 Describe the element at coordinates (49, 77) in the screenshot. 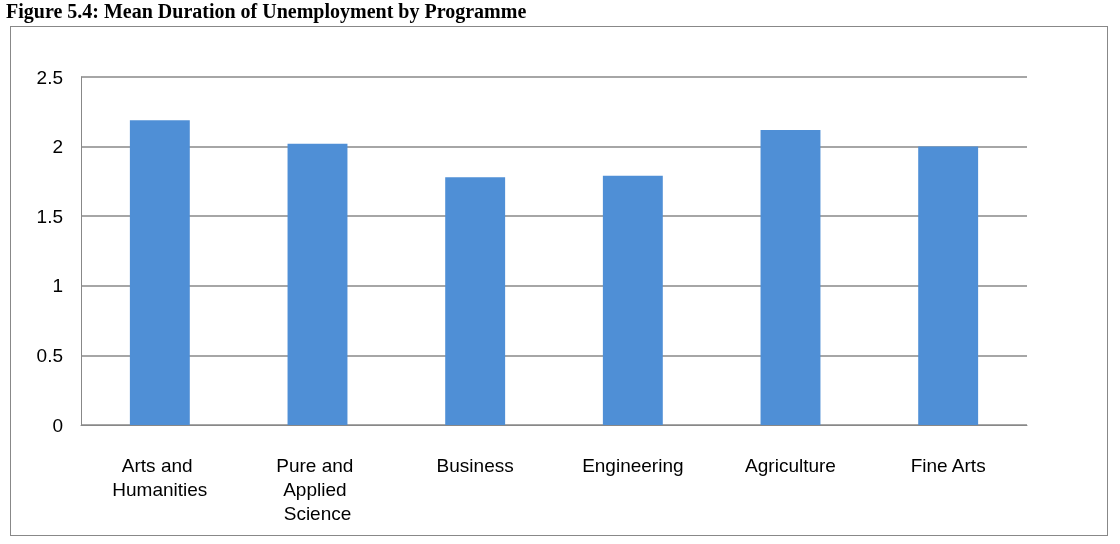

I see `y-tick-label: 2.5` at that location.